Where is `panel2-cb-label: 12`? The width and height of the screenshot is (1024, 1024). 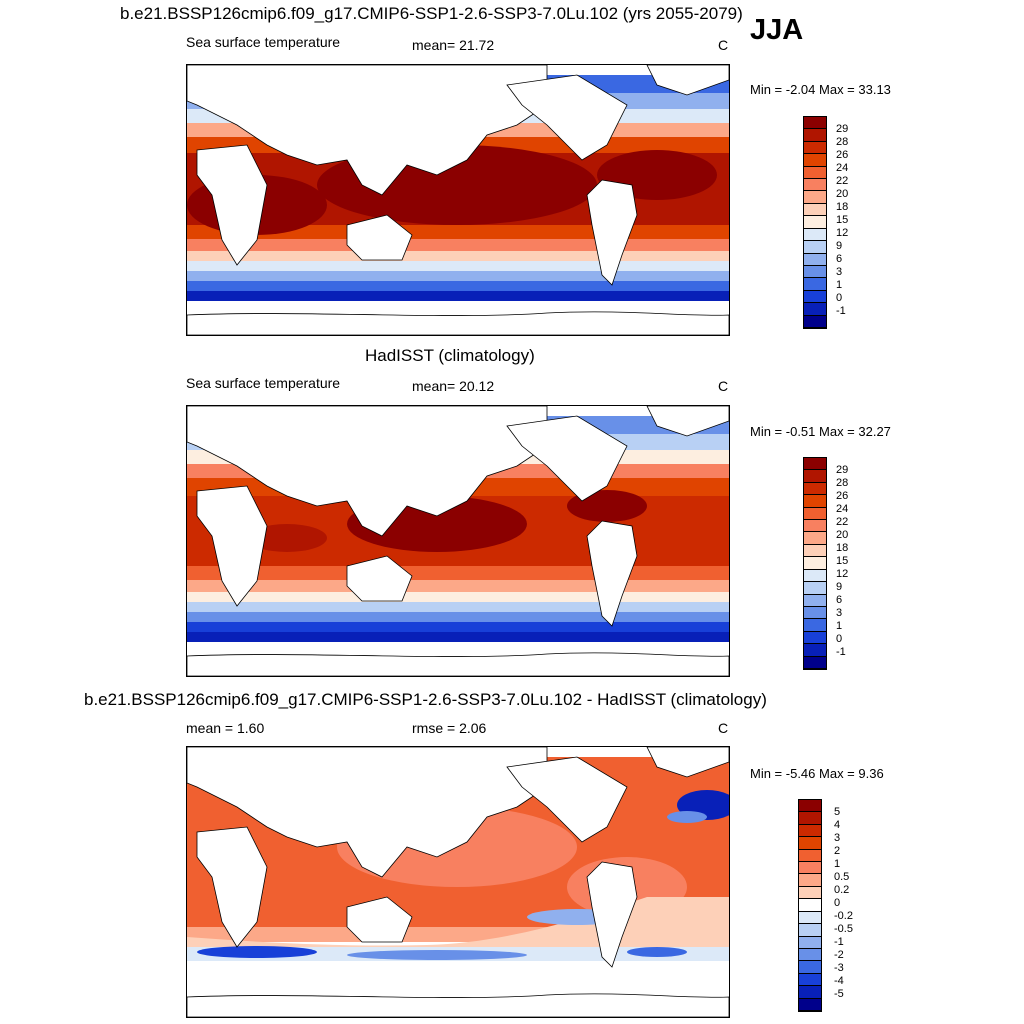 panel2-cb-label: 12 is located at coordinates (842, 574).